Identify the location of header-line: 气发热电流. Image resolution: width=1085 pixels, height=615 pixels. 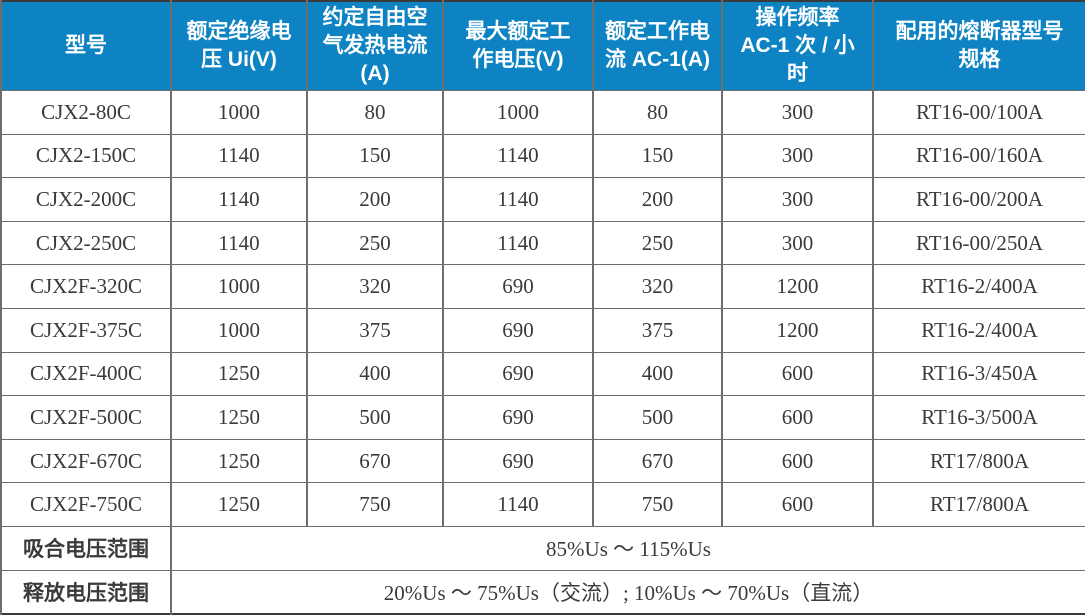
(375, 45).